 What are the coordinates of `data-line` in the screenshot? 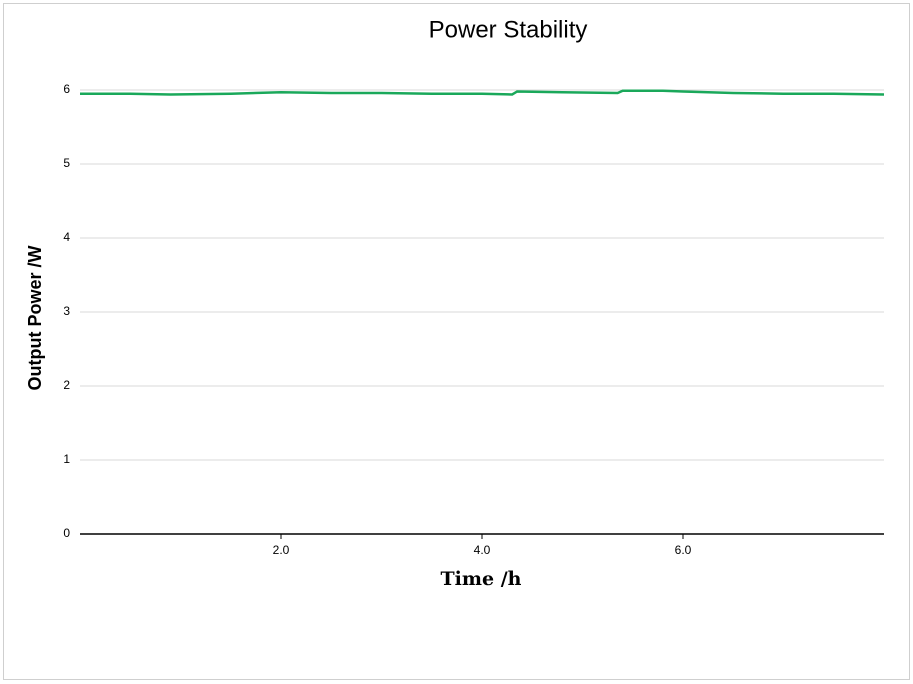 It's located at (482, 92).